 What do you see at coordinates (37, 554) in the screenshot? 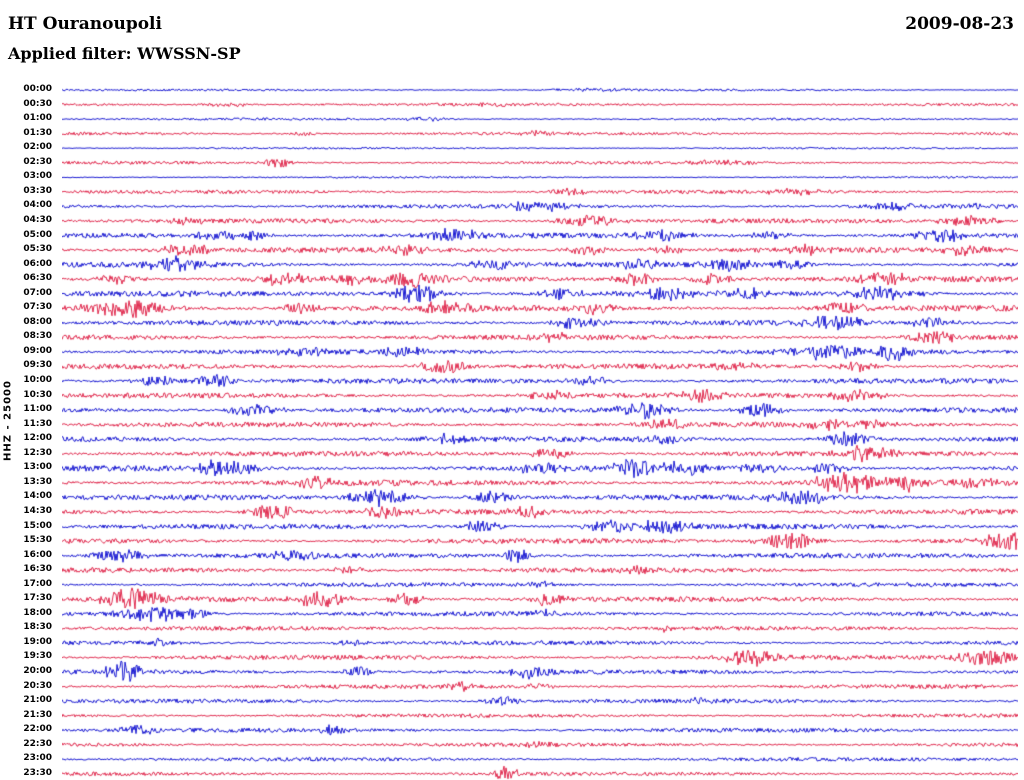
I see `time-label: 16:00` at bounding box center [37, 554].